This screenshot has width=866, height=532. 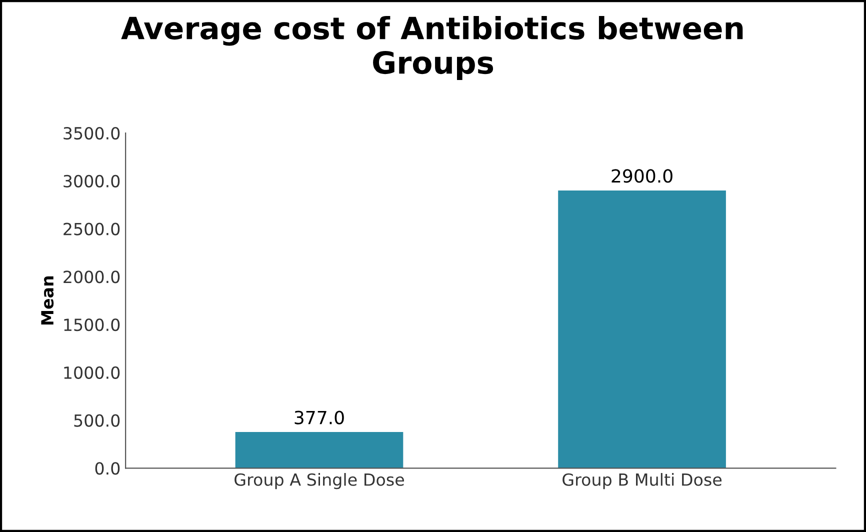 What do you see at coordinates (319, 481) in the screenshot?
I see `x-tick-label: Group A Single Dose` at bounding box center [319, 481].